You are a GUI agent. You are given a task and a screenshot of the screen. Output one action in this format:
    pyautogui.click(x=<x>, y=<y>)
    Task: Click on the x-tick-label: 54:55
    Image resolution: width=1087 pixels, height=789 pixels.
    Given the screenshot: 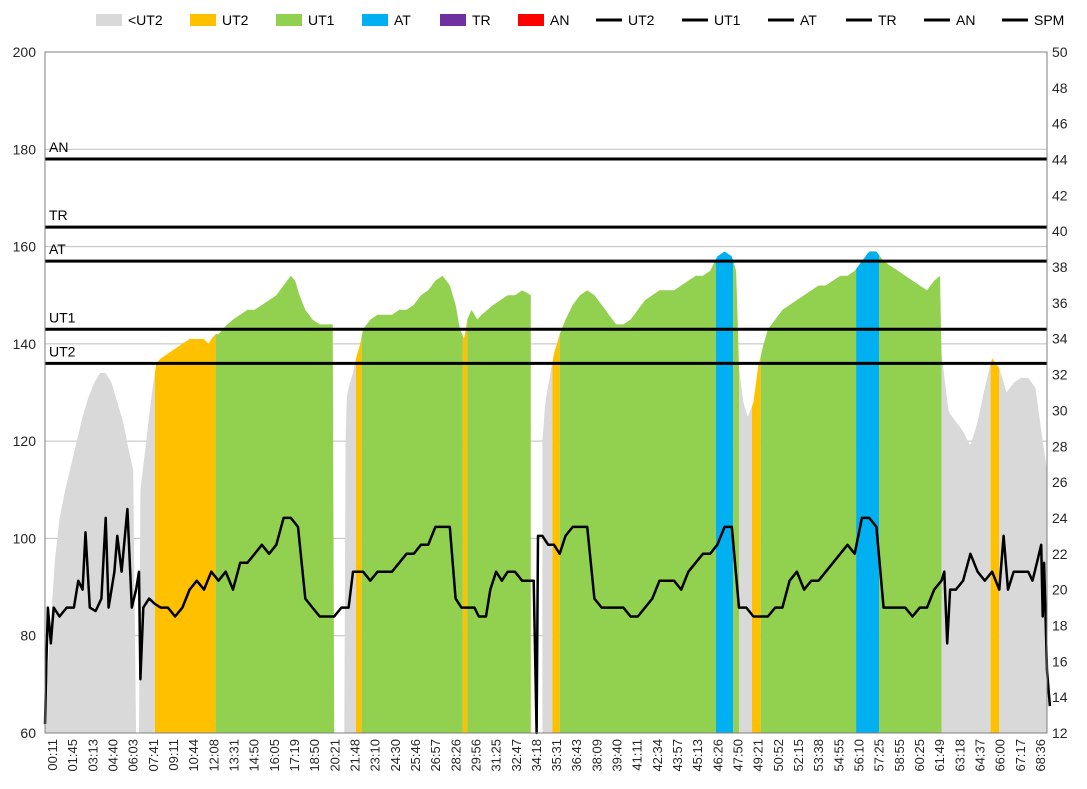 What is the action you would take?
    pyautogui.click(x=838, y=755)
    